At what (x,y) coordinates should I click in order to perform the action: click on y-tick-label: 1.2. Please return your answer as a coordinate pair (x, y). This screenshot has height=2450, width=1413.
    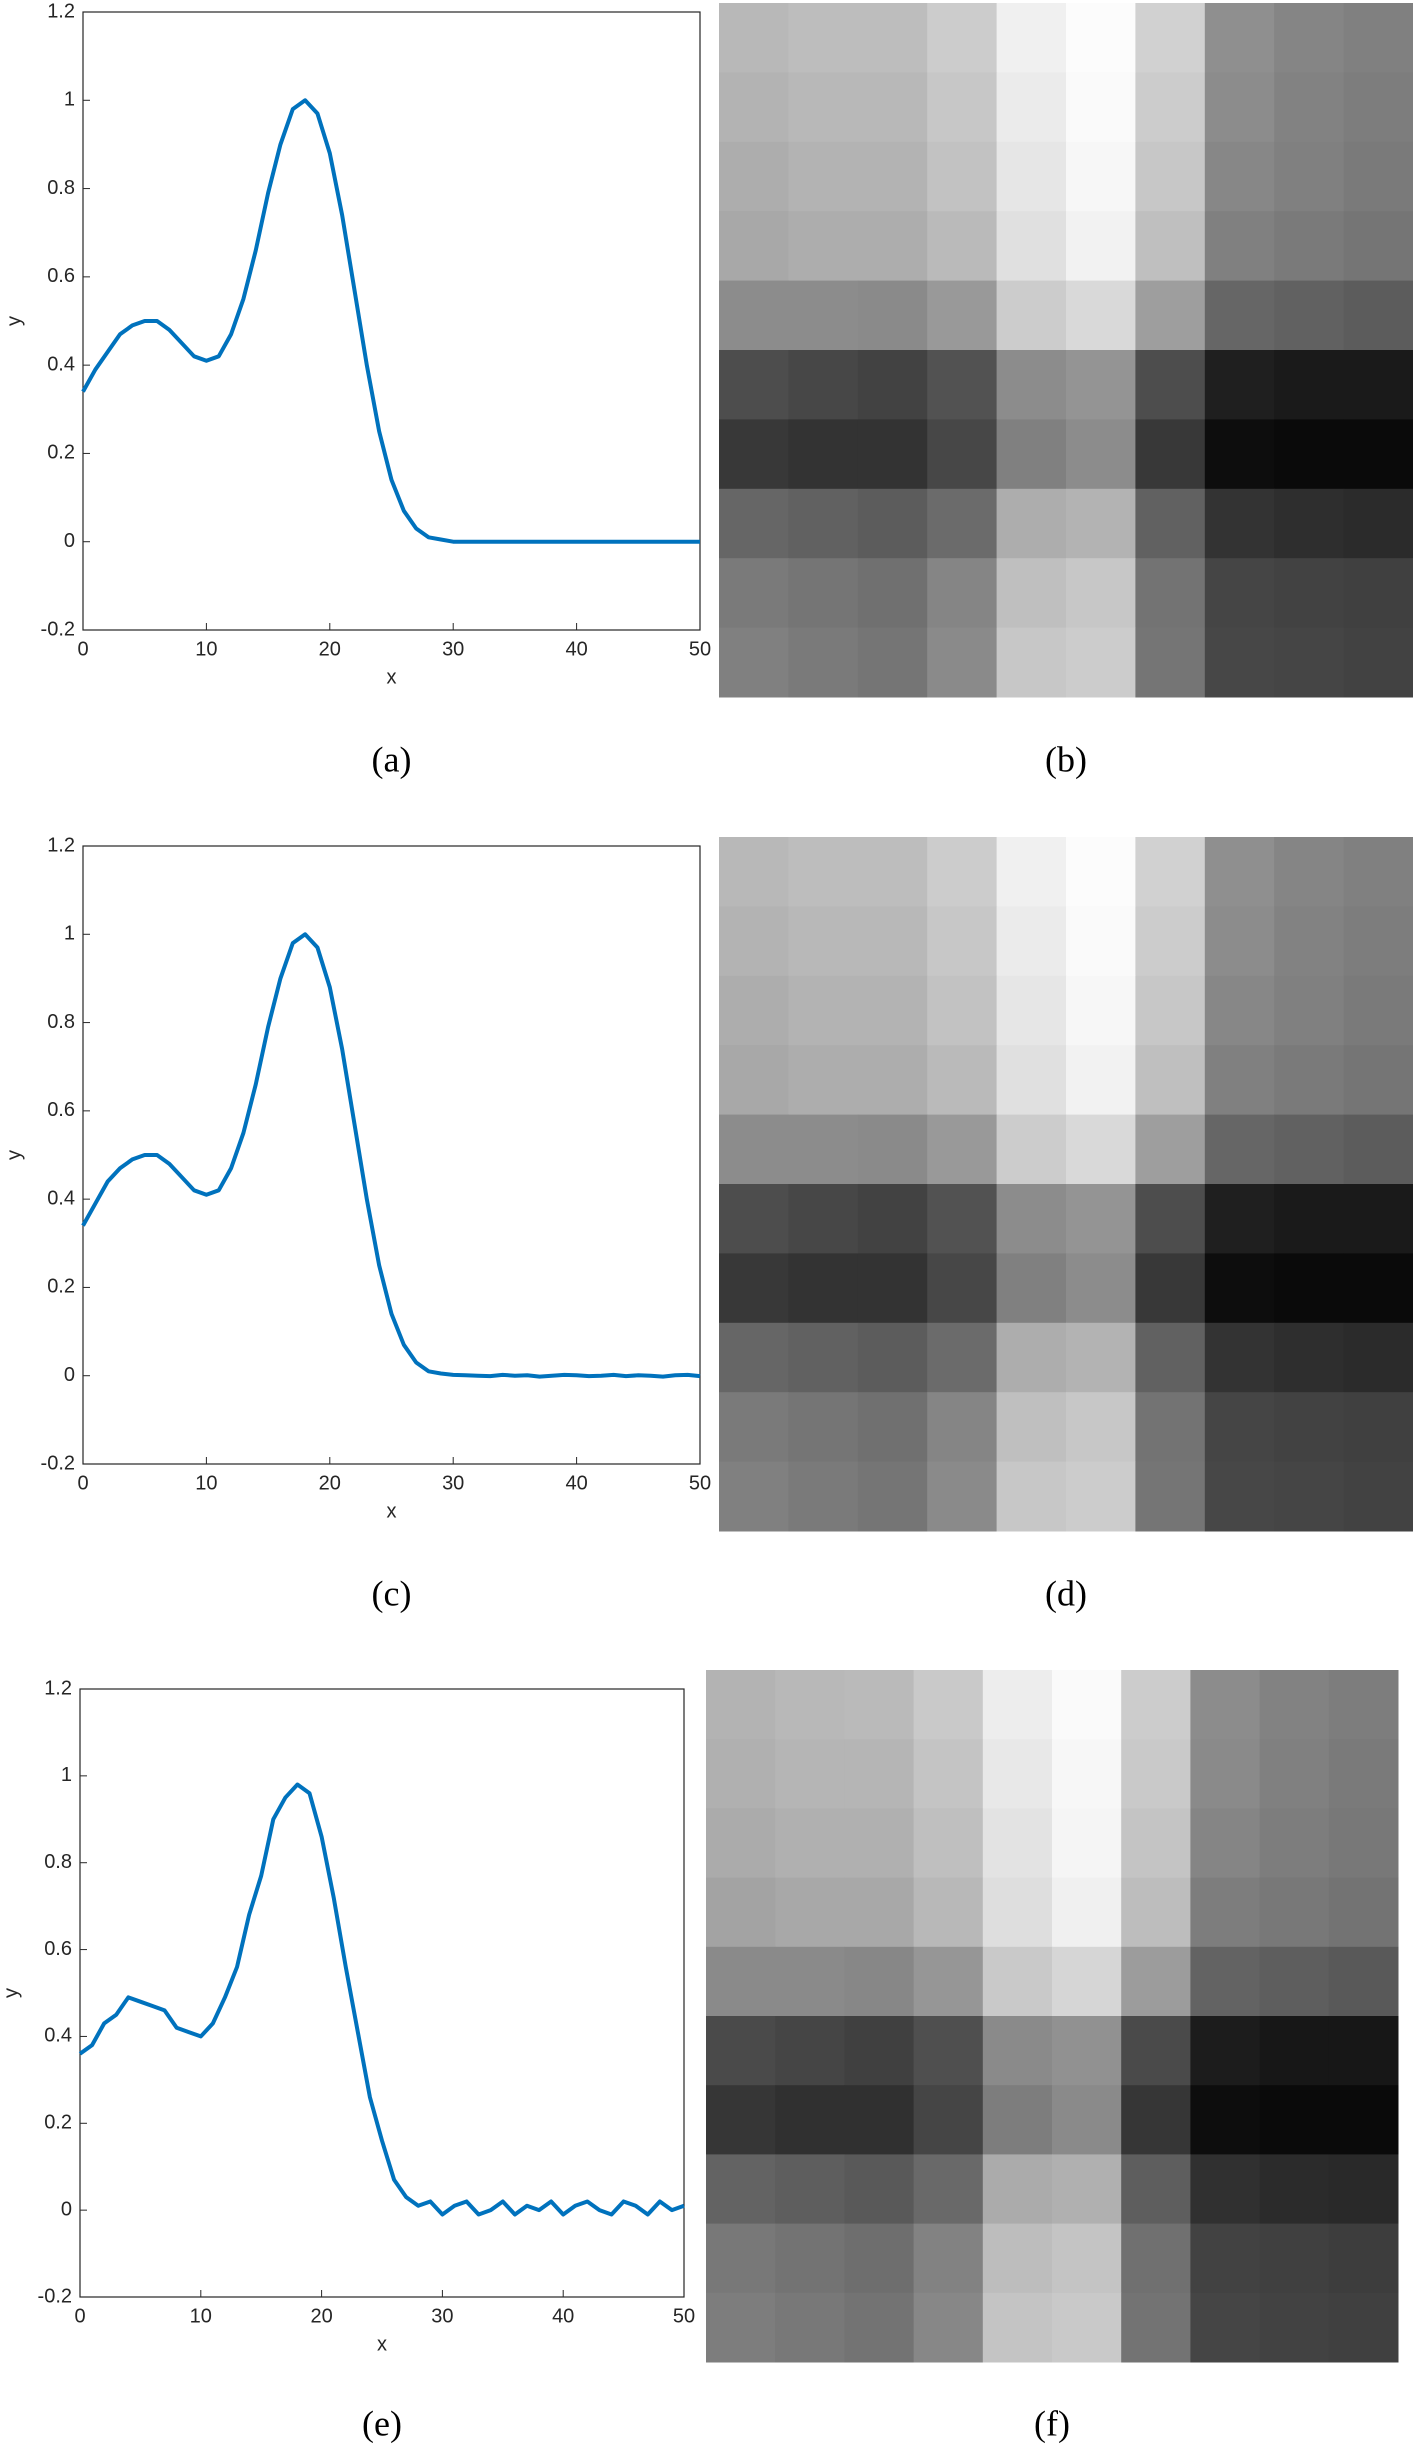
    Looking at the image, I should click on (61, 11).